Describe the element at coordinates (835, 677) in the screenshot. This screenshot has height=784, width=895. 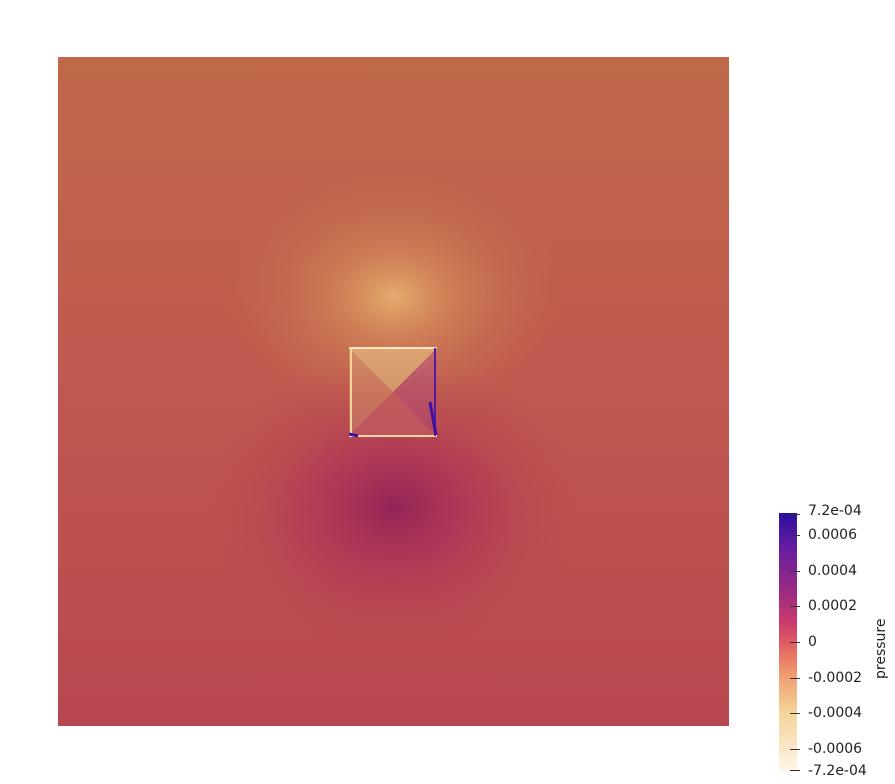
I see `colorbar-tick-label: -0.0002` at that location.